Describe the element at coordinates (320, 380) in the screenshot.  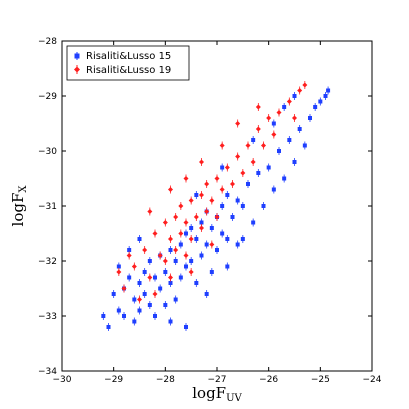
I see `x-tick-label: −25` at that location.